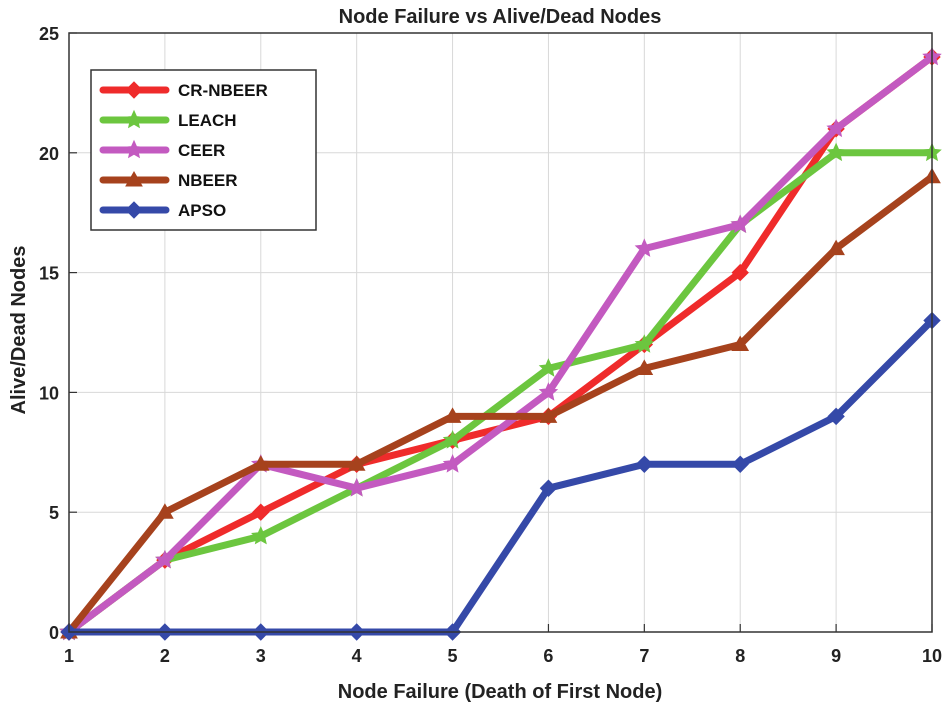 The height and width of the screenshot is (711, 950). I want to click on legend-label: APSO, so click(202, 210).